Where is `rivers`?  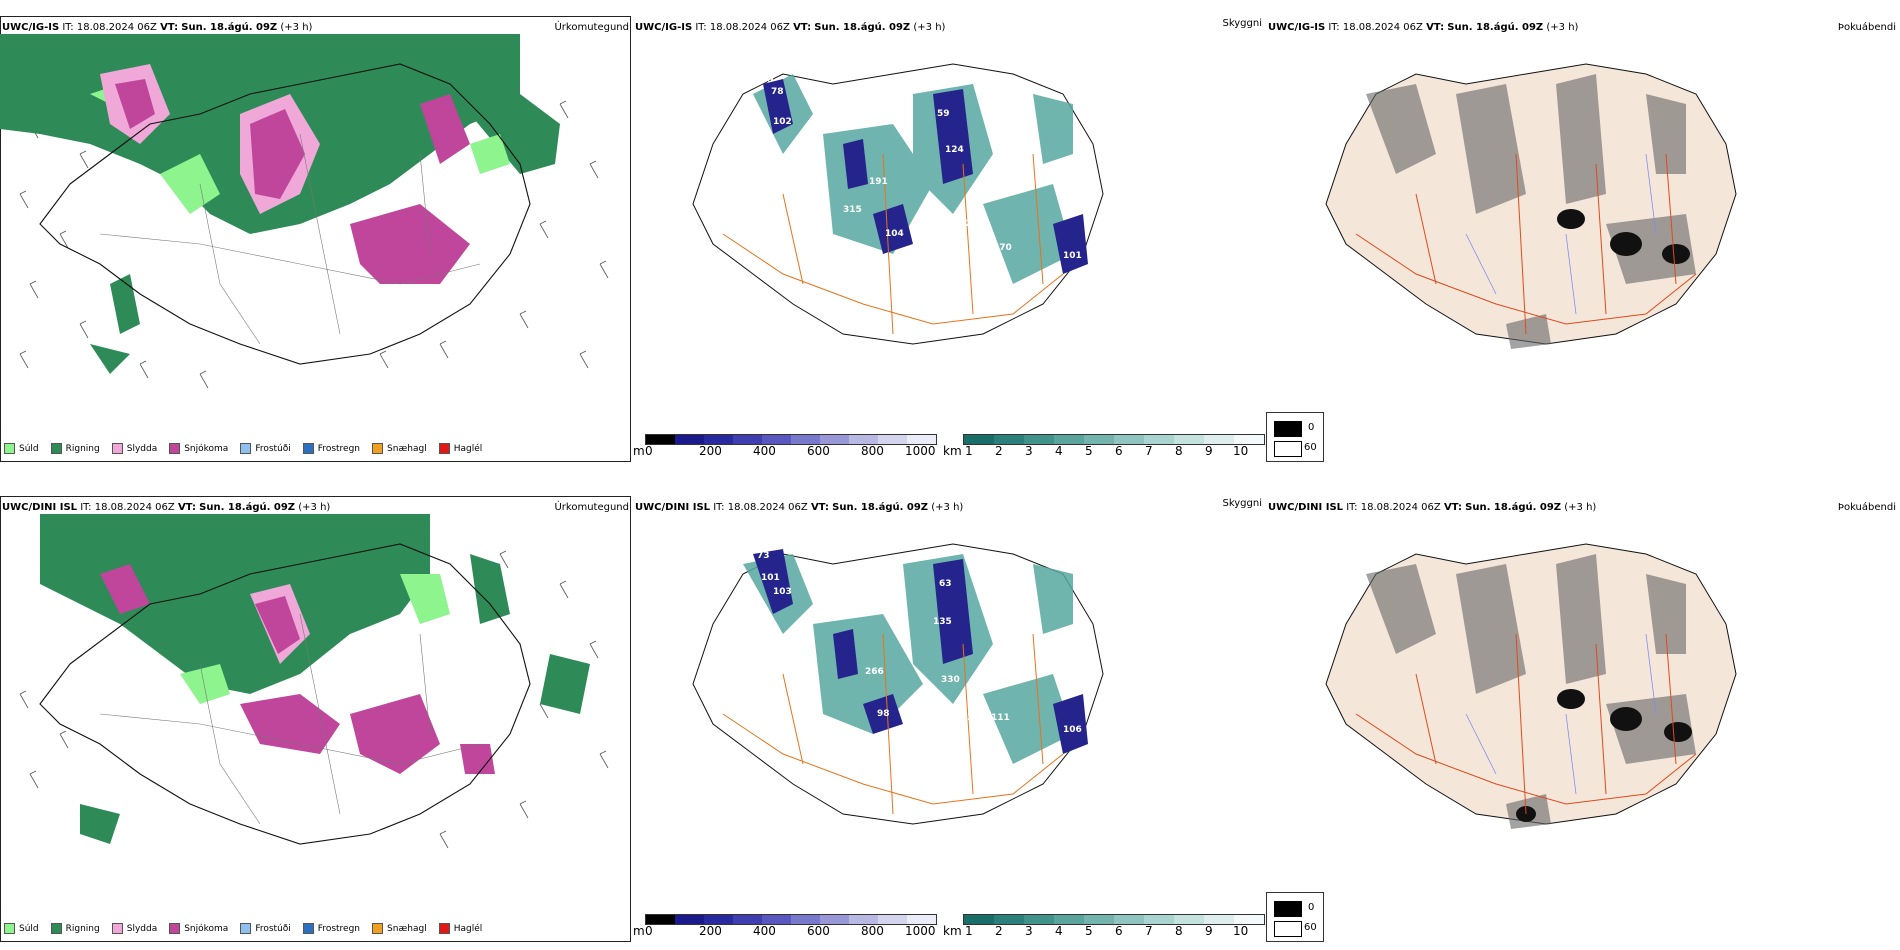
rivers is located at coordinates (1561, 234).